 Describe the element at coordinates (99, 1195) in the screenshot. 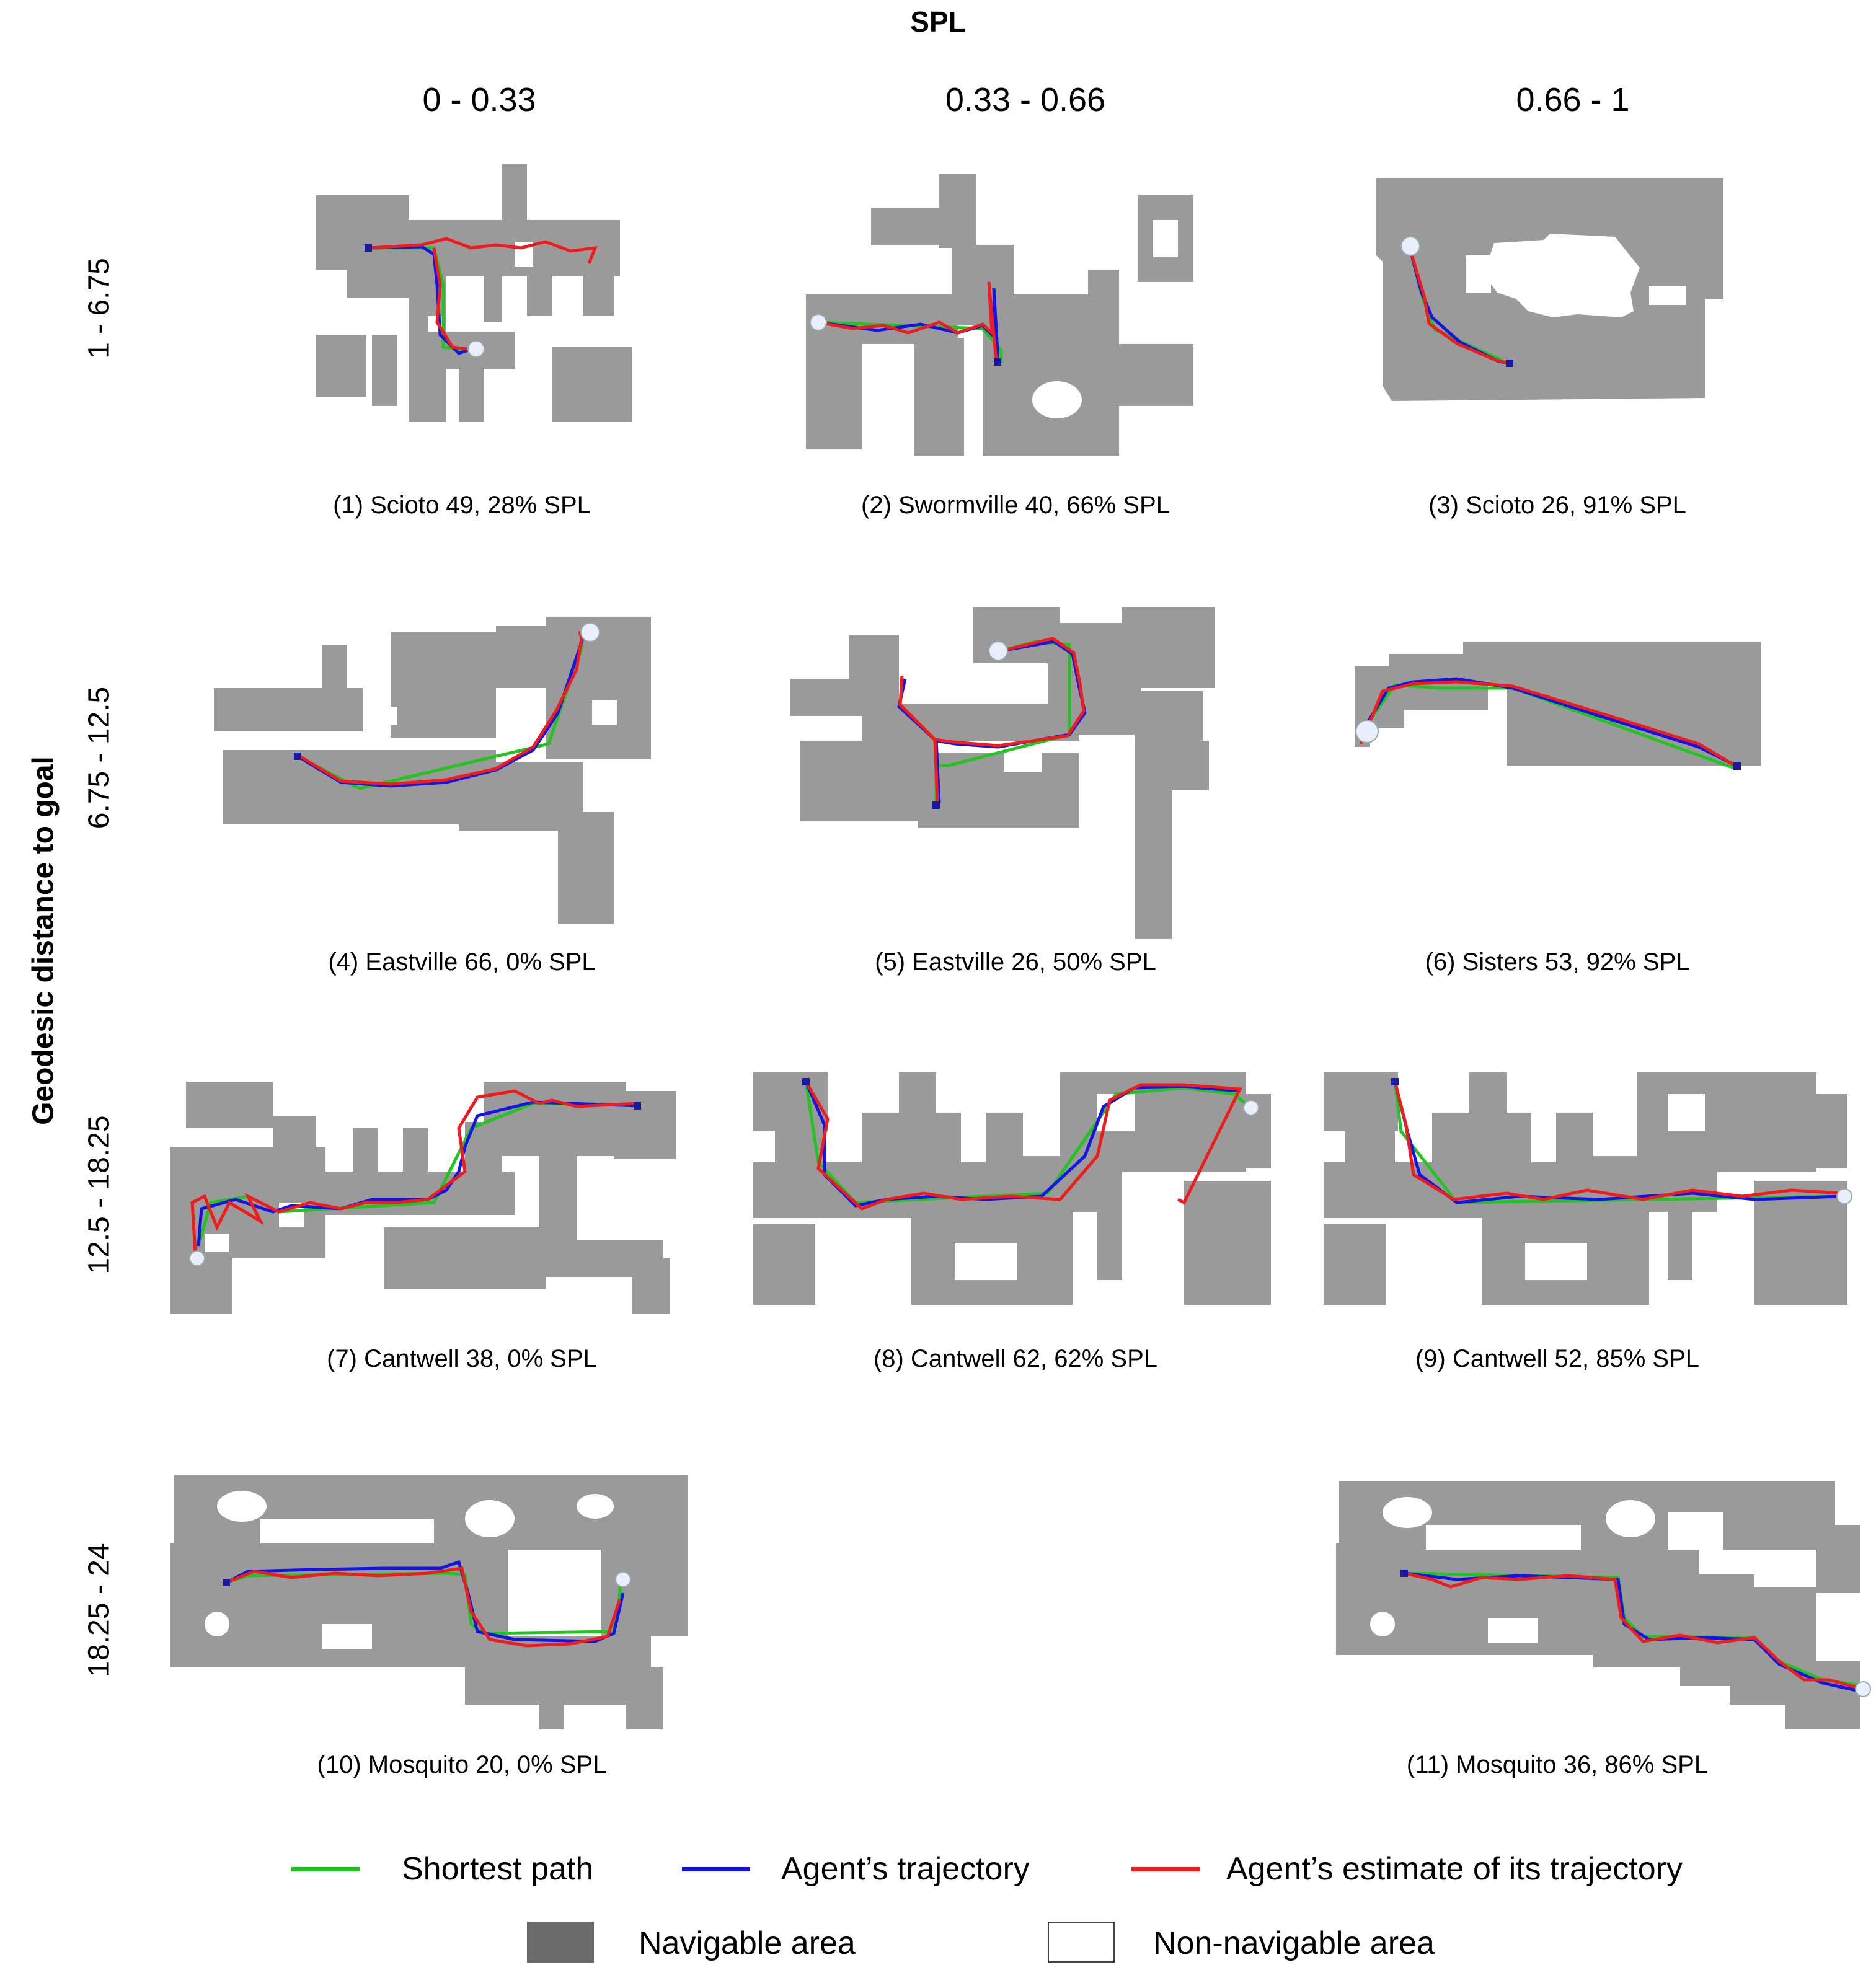

I see `row-header-3: 12.5 - 18.25` at that location.